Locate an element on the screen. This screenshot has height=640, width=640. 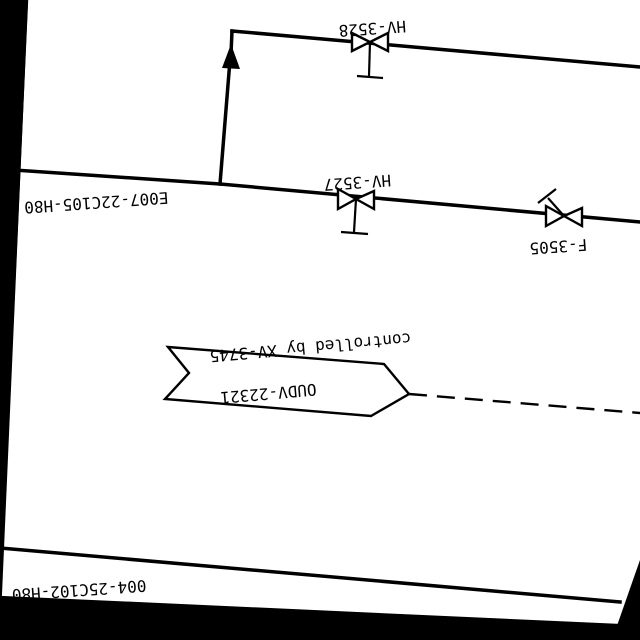
signal-dashed-line is located at coordinates (524, 403).